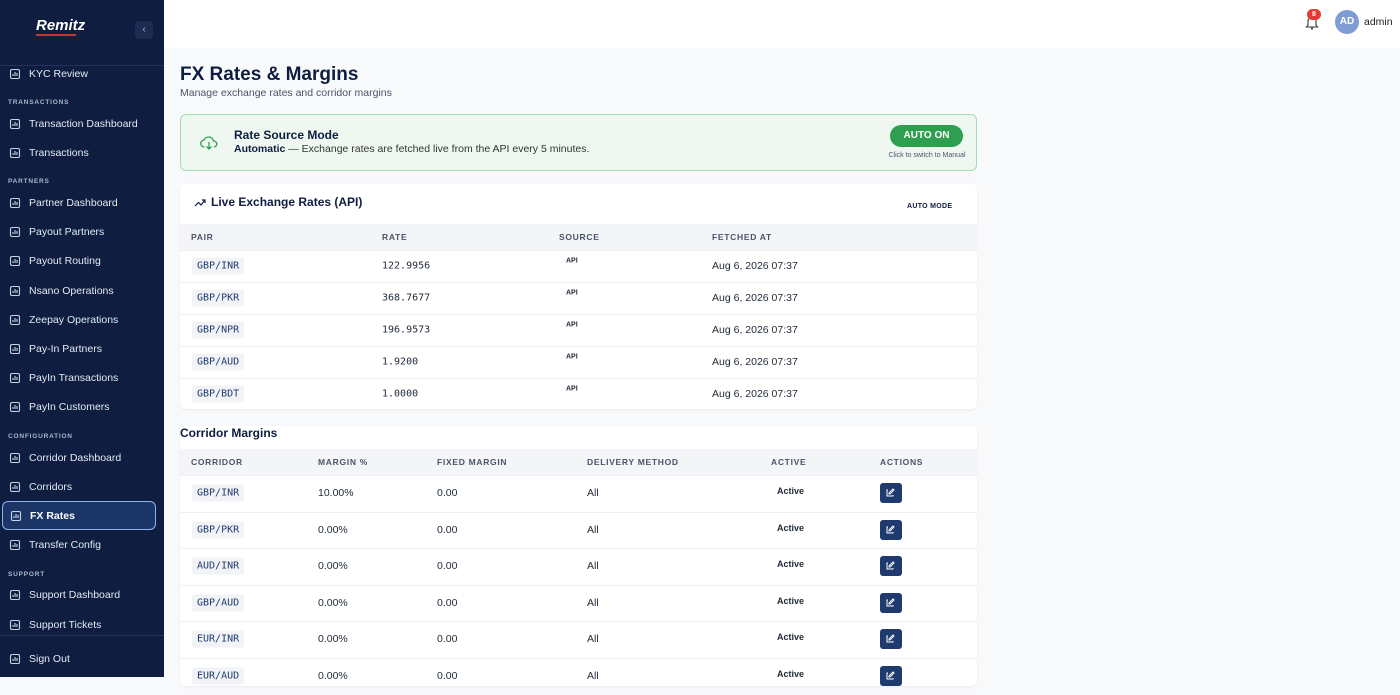 This screenshot has height=695, width=1400. I want to click on column-header: CORRIDOR, so click(217, 462).